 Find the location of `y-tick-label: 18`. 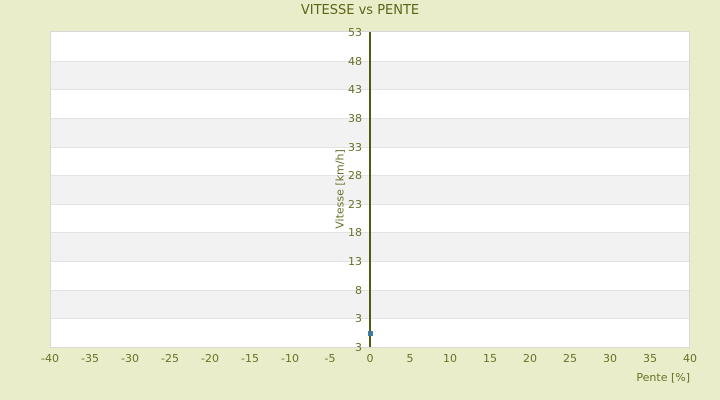

y-tick-label: 18 is located at coordinates (355, 232).